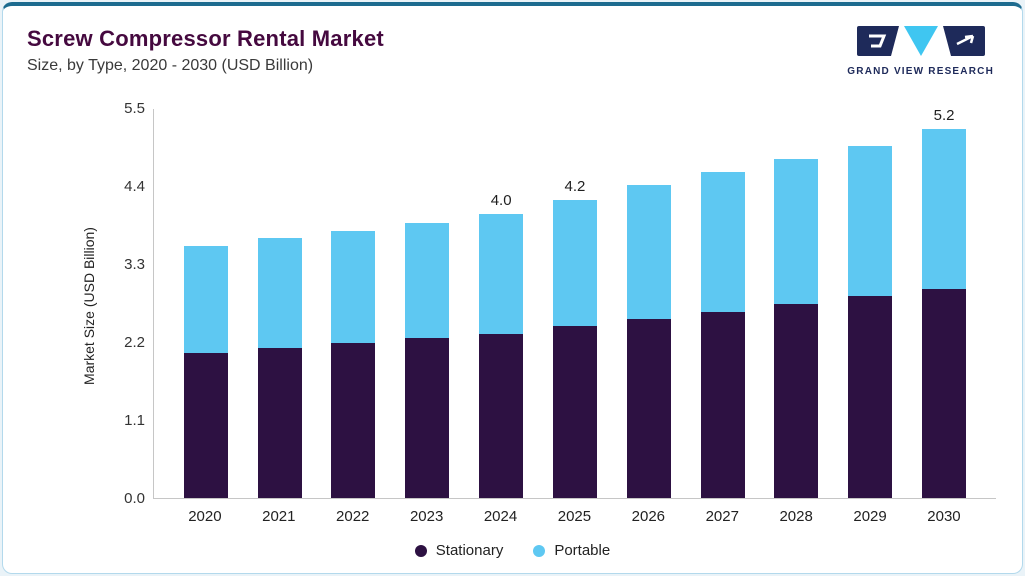 The width and height of the screenshot is (1025, 576). I want to click on x-tick-label-2030: 2030, so click(944, 516).